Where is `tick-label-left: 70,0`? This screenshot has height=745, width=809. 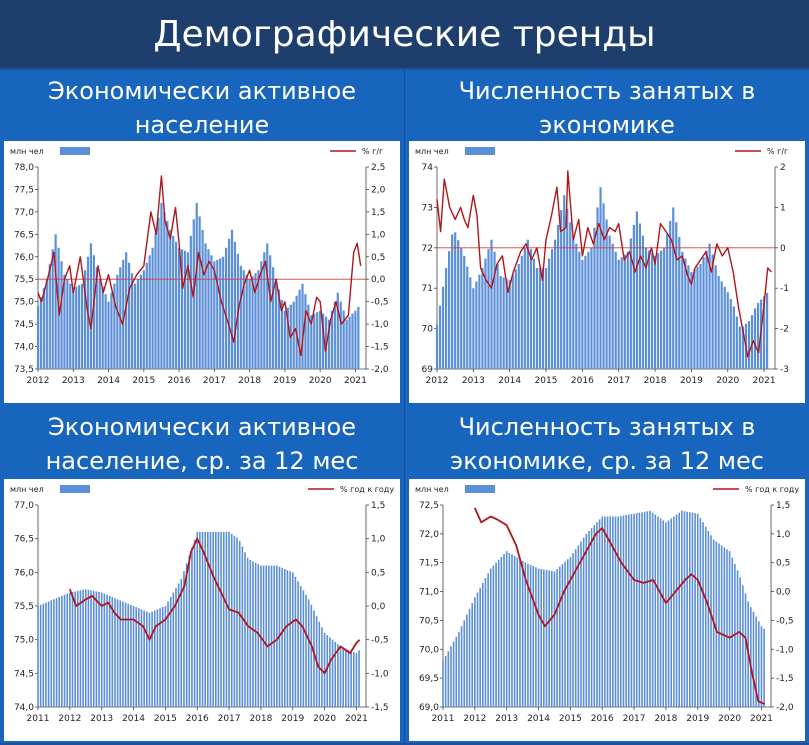
tick-label-left: 70,0 is located at coordinates (429, 650).